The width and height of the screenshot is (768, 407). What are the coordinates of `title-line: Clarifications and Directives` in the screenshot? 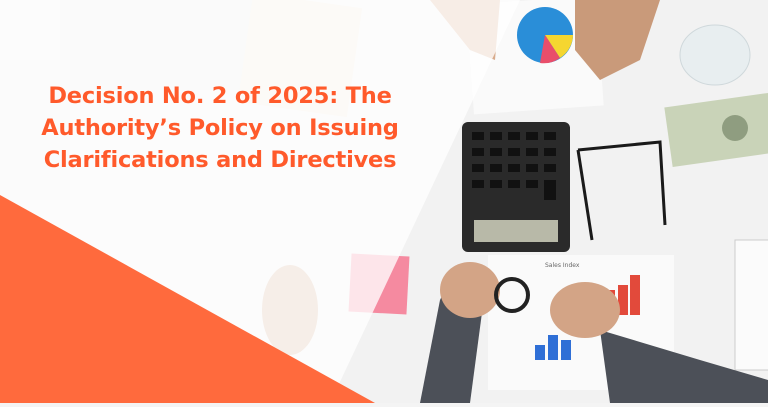 It's located at (220, 160).